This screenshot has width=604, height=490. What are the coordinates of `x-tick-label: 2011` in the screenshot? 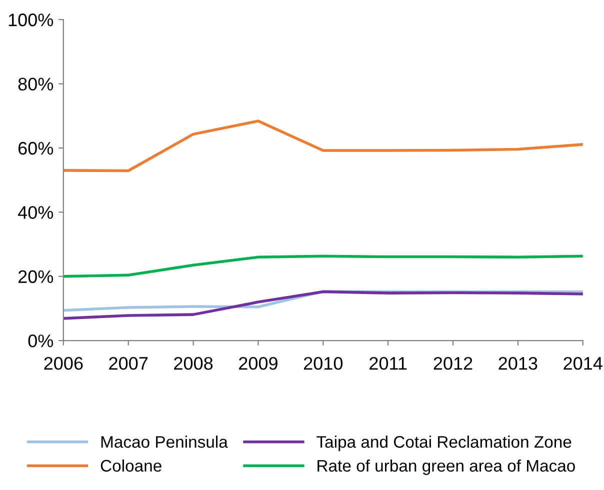 It's located at (388, 363).